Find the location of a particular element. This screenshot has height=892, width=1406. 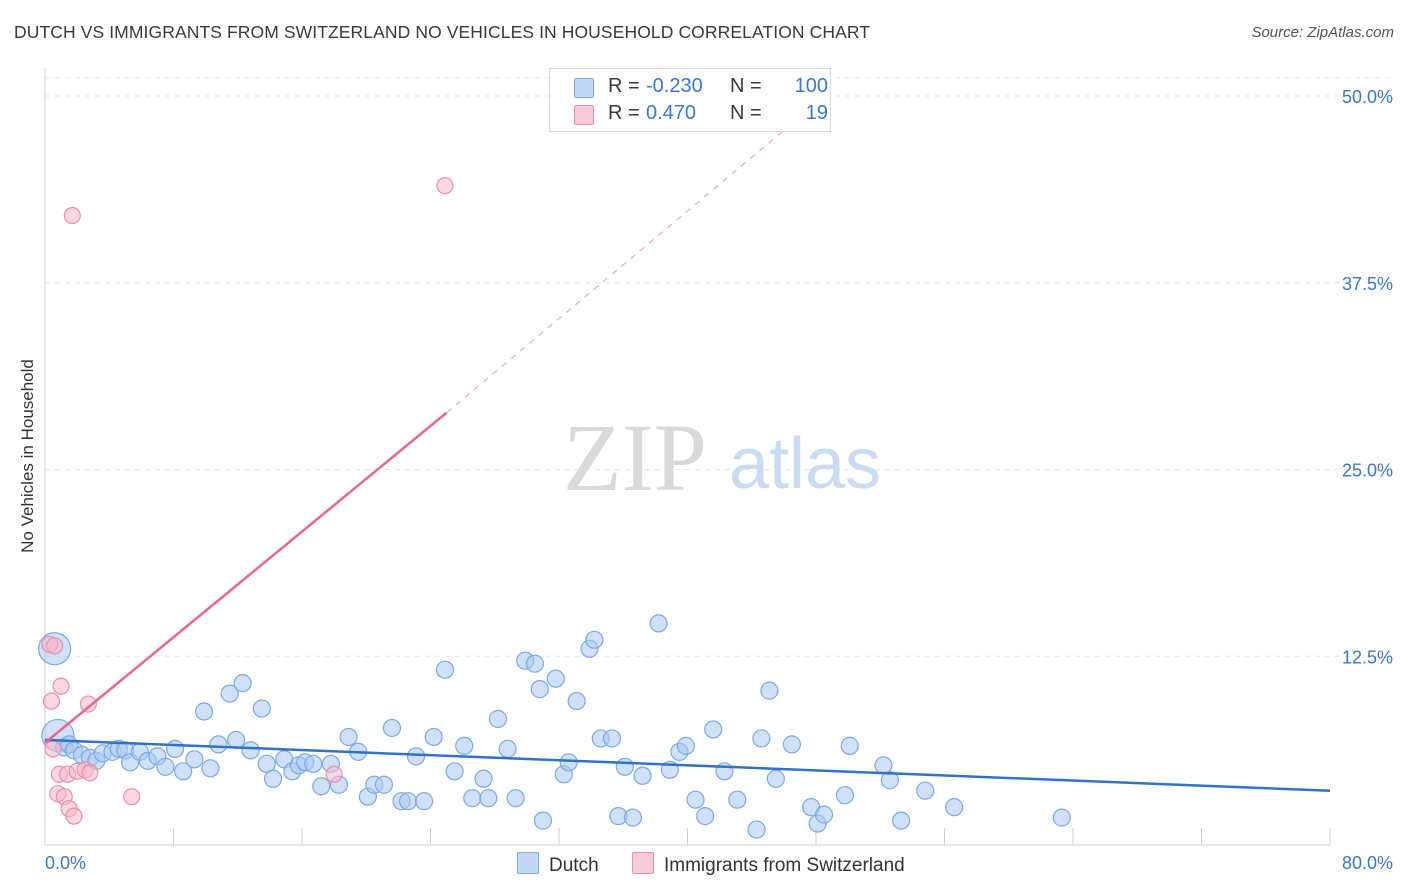

swiss-trendline-extension is located at coordinates (631, 258).